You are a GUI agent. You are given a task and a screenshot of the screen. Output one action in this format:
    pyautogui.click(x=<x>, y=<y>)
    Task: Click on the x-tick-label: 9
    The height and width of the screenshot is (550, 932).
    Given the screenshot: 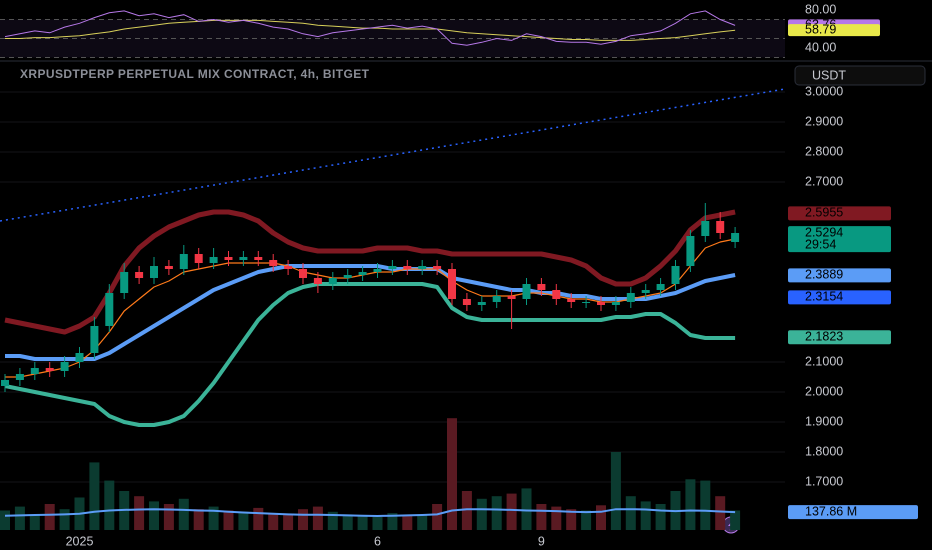 What is the action you would take?
    pyautogui.click(x=541, y=541)
    